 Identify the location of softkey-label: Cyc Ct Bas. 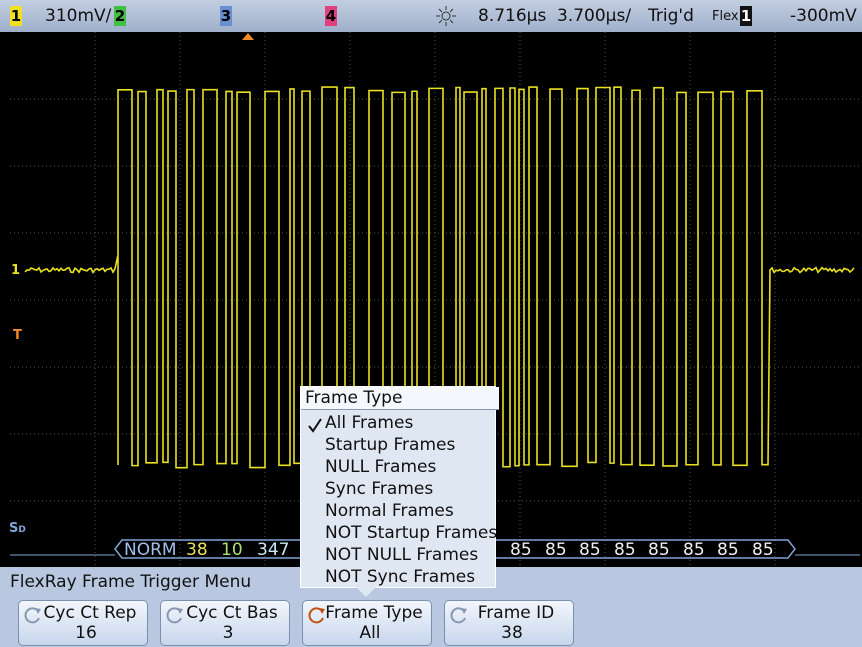
(232, 613).